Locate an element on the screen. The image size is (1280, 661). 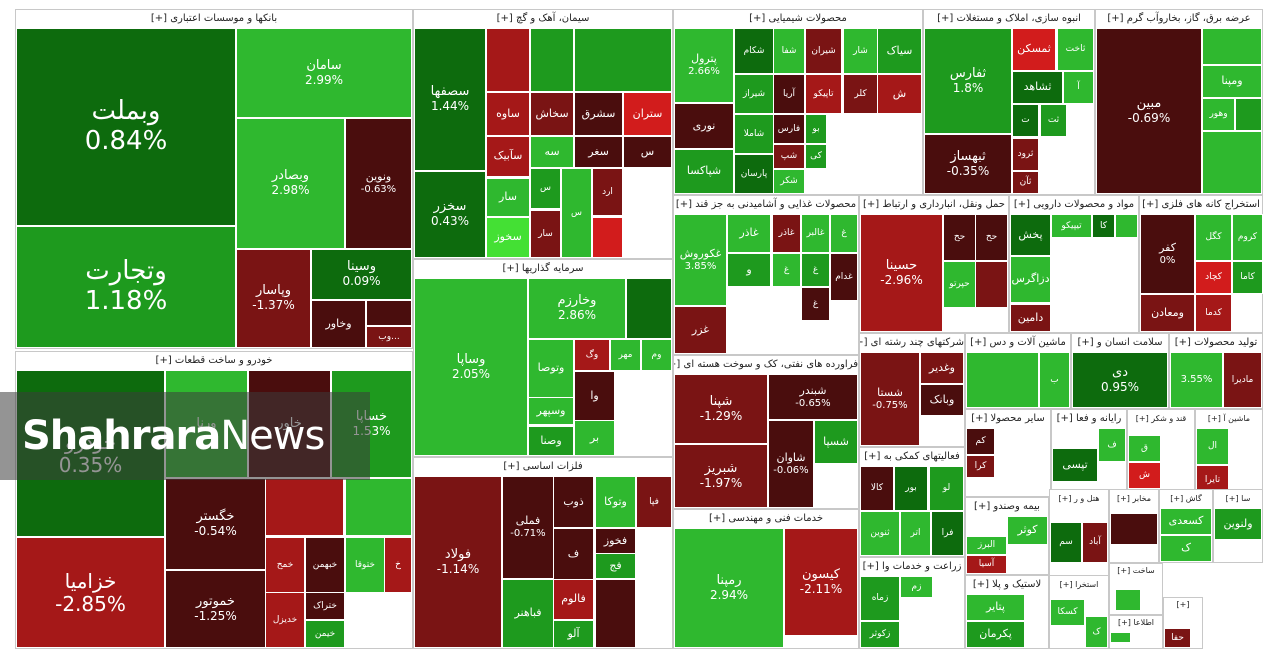
stock-tile: وغدیر is located at coordinates (942, 368).